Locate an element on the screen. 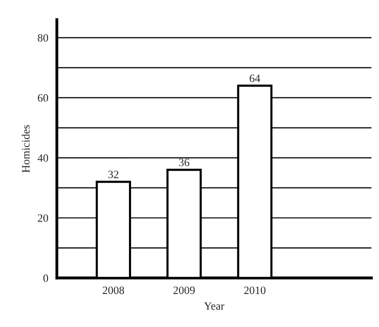  x-axis-title: Year is located at coordinates (214, 306).